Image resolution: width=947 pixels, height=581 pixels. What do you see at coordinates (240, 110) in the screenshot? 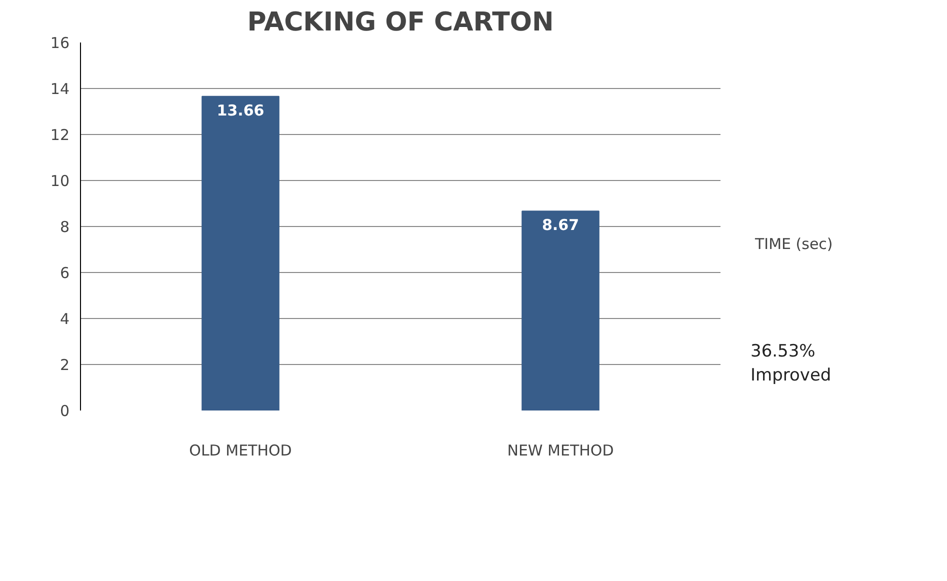
I see `data-label: 13.66` at bounding box center [240, 110].